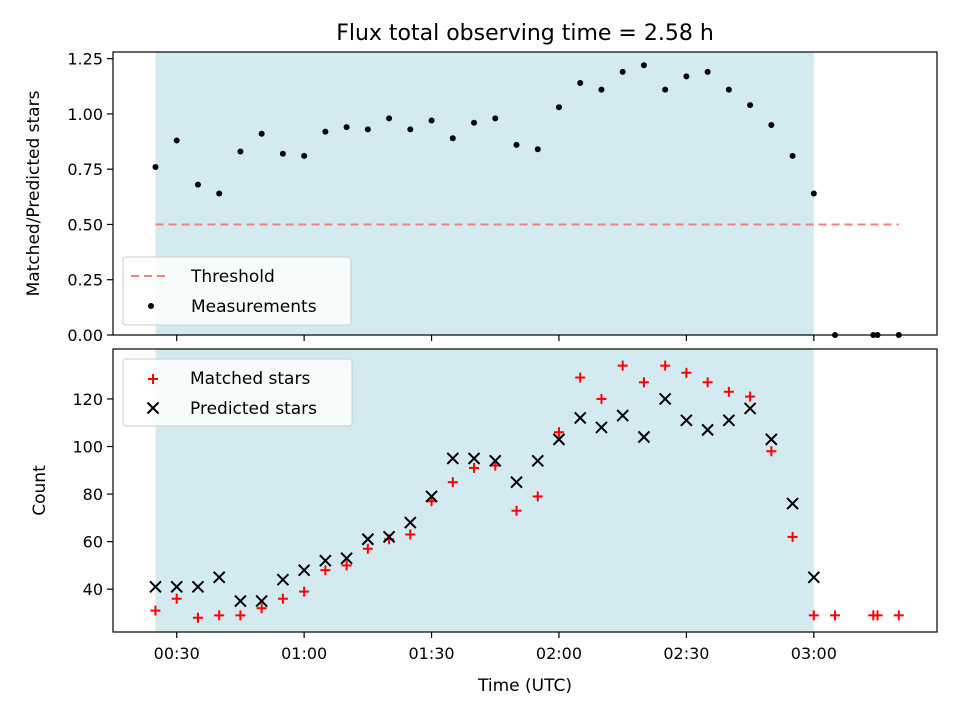 The image size is (960, 720). Describe the element at coordinates (87, 399) in the screenshot. I see `bottom-y-tick-label: 120` at that location.